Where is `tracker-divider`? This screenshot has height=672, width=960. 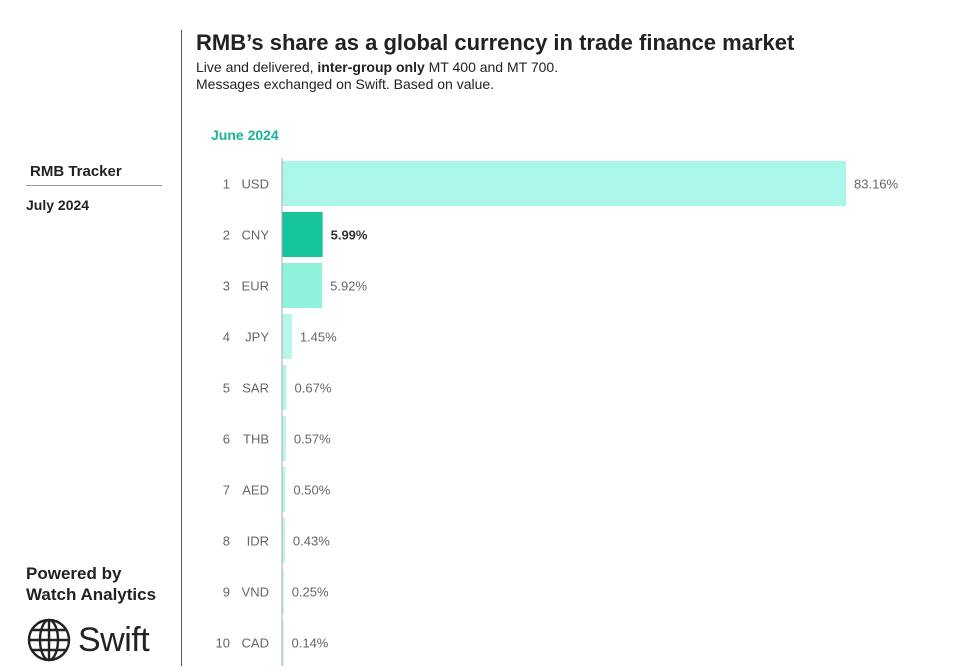
tracker-divider is located at coordinates (94, 185).